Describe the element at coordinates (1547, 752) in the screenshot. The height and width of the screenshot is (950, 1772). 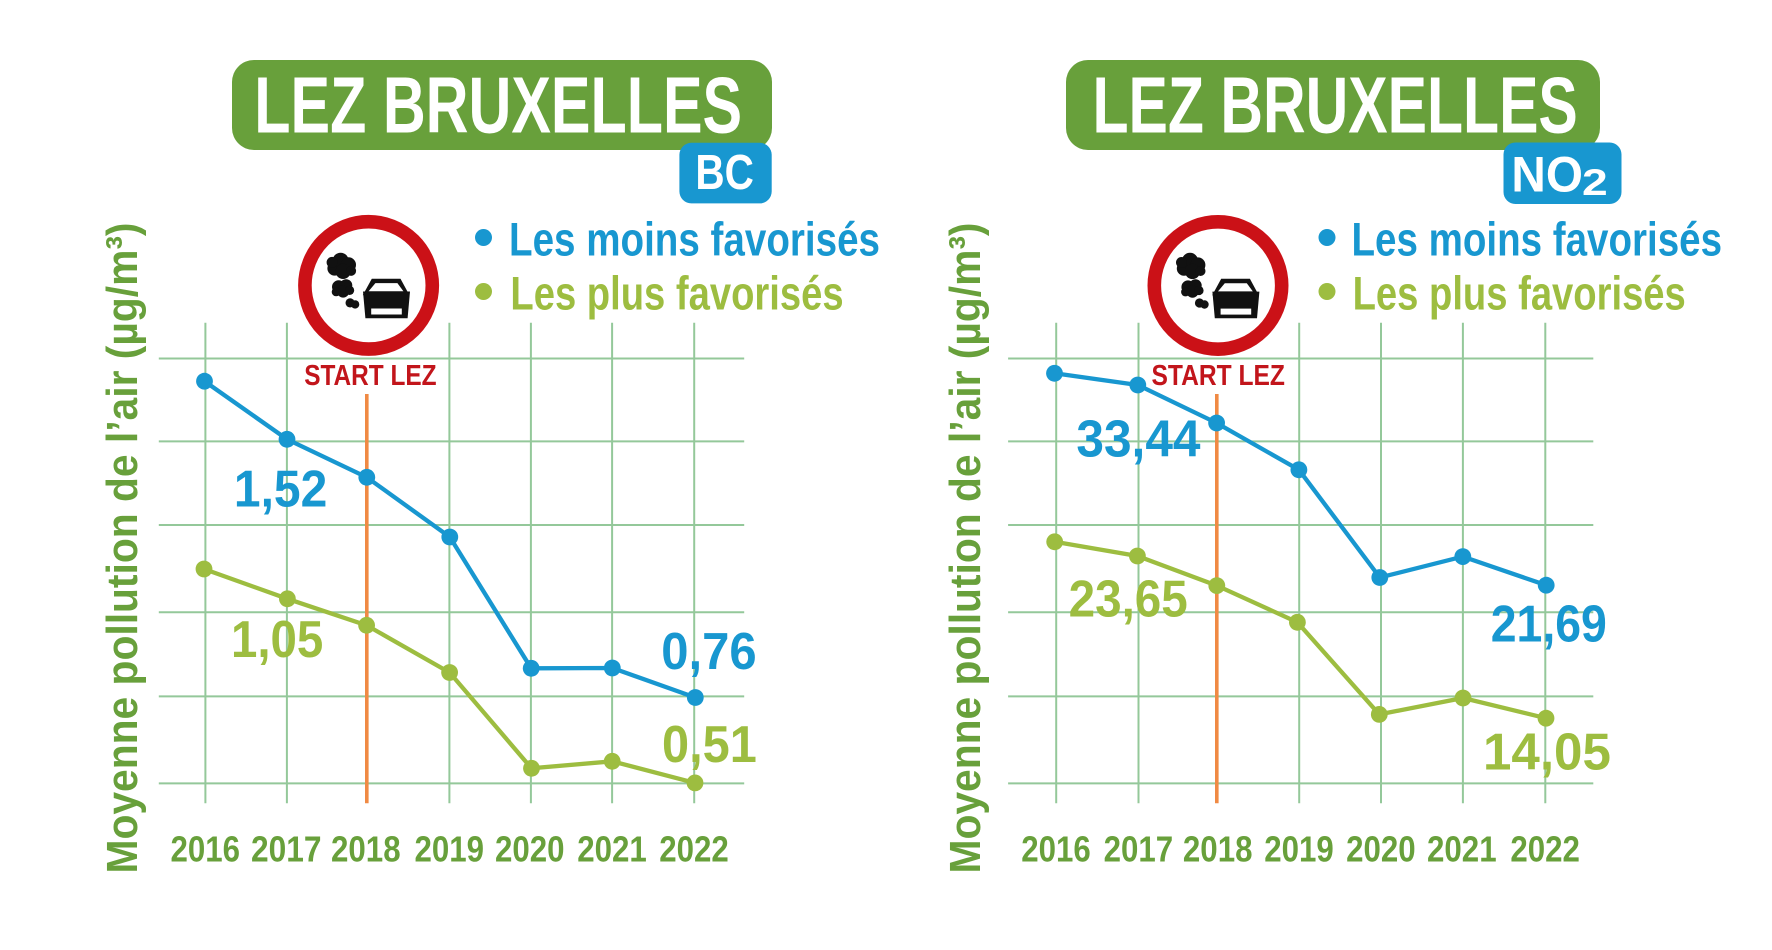
I see `svg-text: 14,05` at that location.